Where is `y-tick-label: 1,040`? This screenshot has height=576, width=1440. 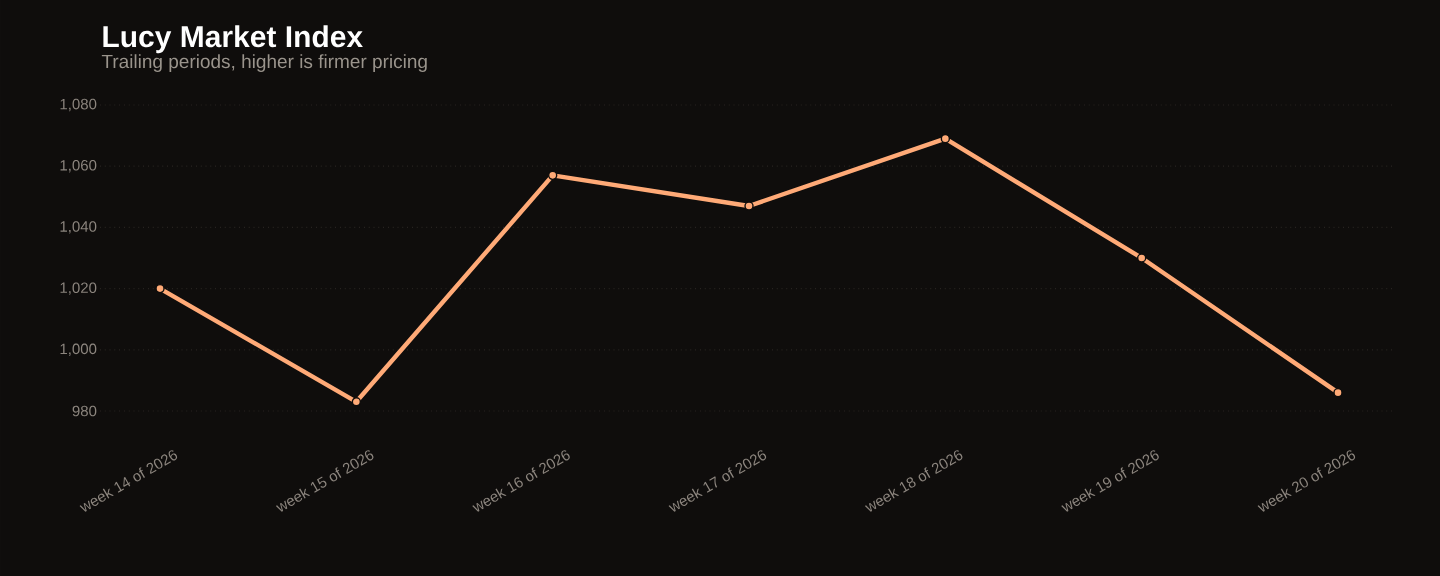
y-tick-label: 1,040 is located at coordinates (78, 227).